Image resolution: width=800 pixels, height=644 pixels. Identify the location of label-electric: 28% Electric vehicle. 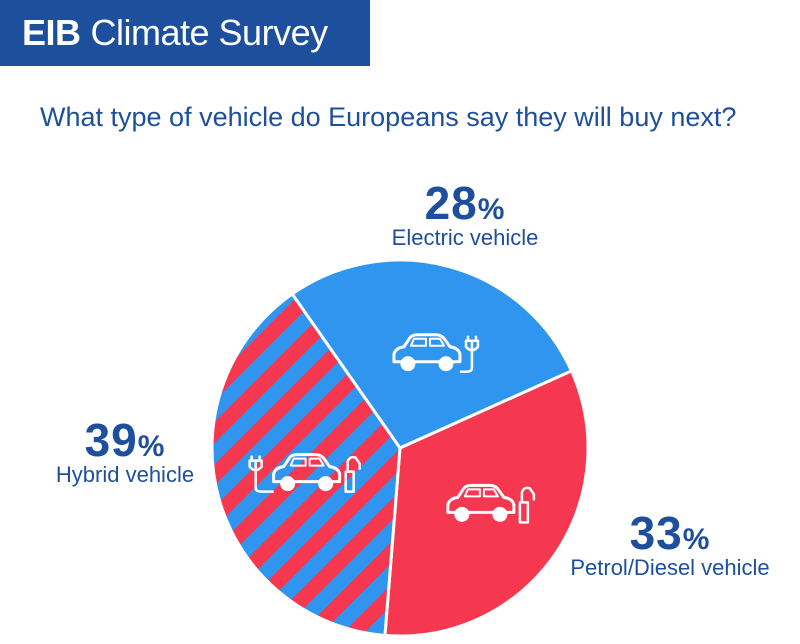
(465, 215).